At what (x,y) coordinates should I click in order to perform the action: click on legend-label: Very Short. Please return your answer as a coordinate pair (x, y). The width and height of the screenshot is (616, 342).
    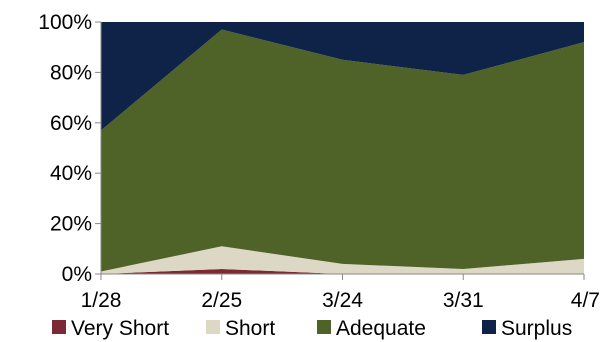
    Looking at the image, I should click on (120, 328).